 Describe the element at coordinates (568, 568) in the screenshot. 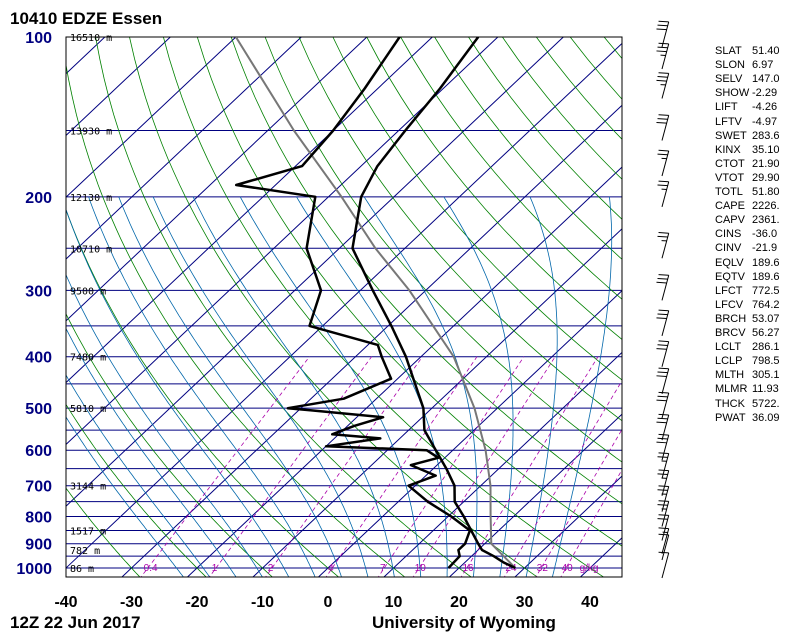

I see `mixing-ratio-label: 40` at that location.